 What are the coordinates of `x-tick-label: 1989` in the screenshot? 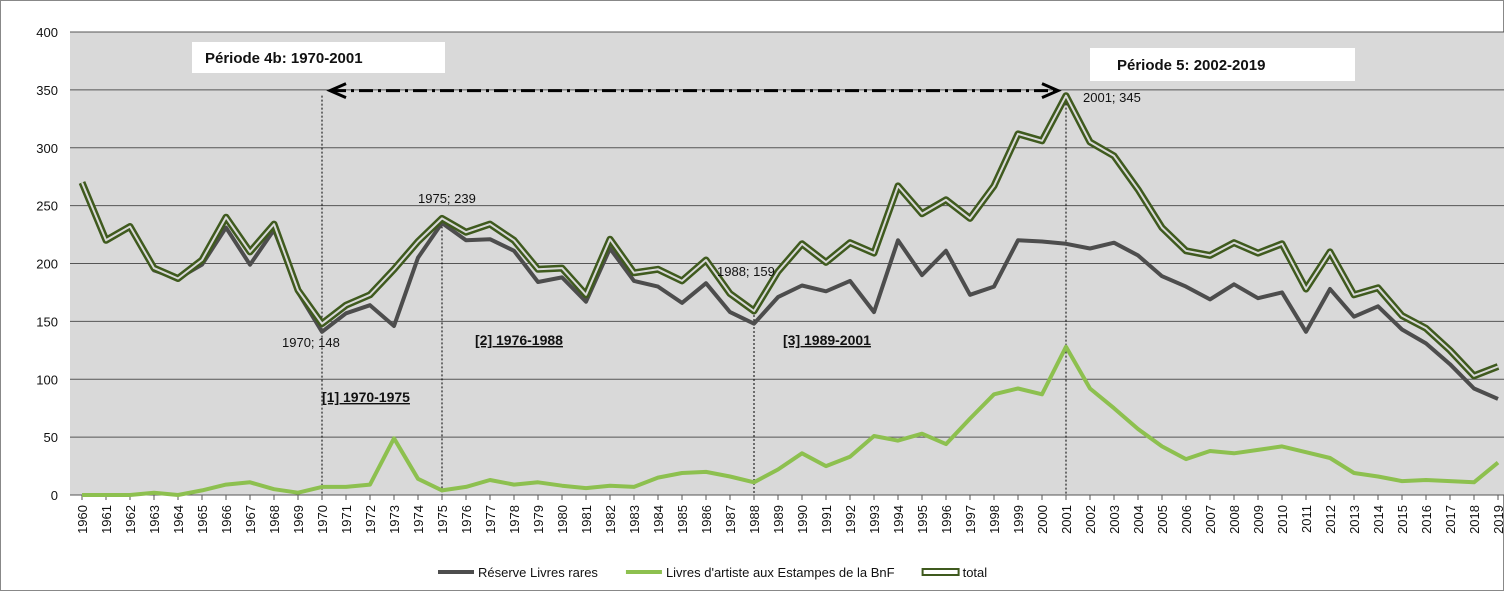 It's located at (778, 519).